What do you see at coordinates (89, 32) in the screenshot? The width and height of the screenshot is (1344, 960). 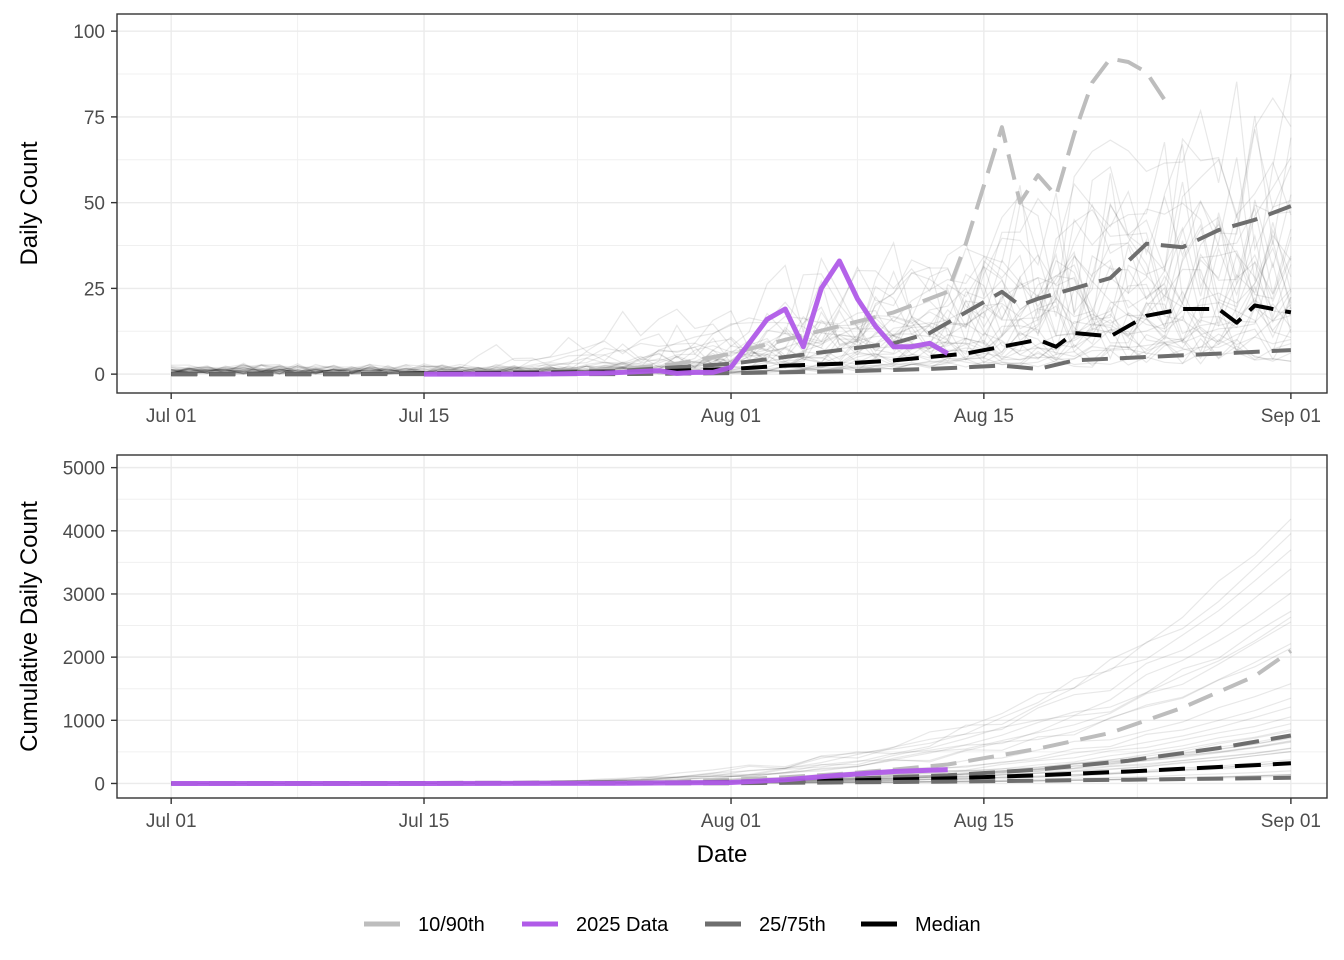 I see `y-tick-label: 100` at bounding box center [89, 32].